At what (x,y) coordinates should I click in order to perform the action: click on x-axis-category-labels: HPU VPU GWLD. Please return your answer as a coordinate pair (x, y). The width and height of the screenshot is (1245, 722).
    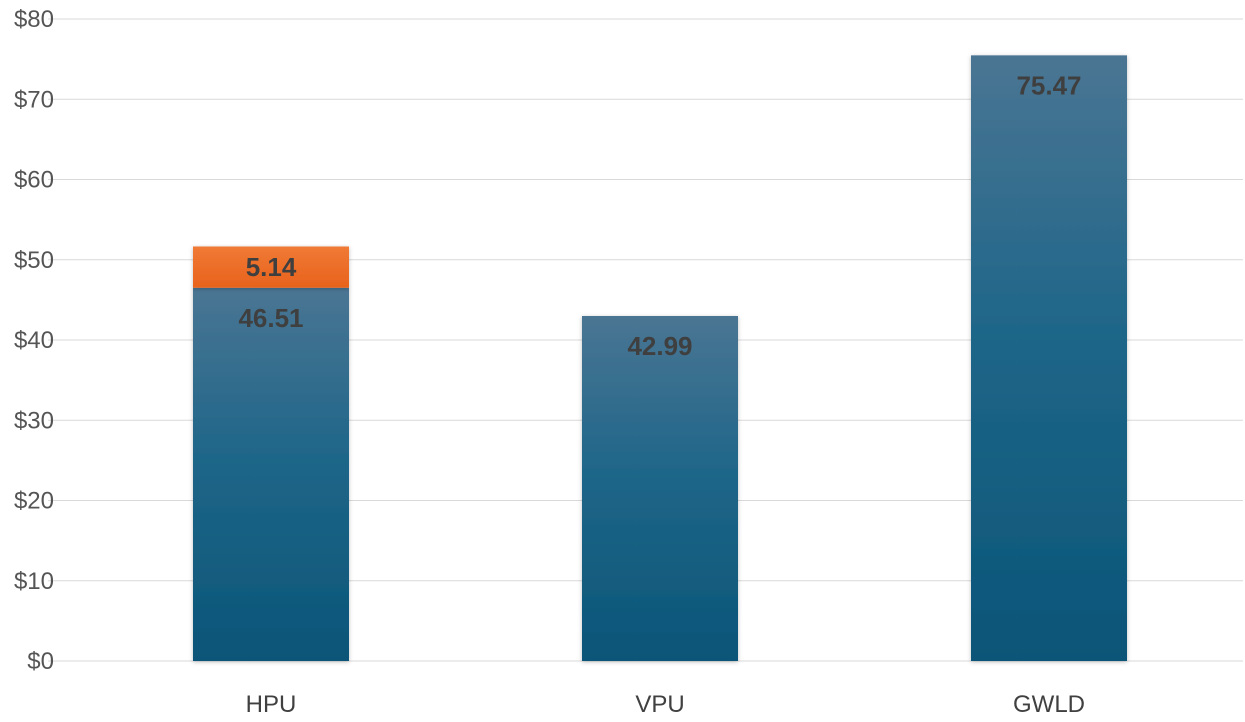
    Looking at the image, I should click on (665, 704).